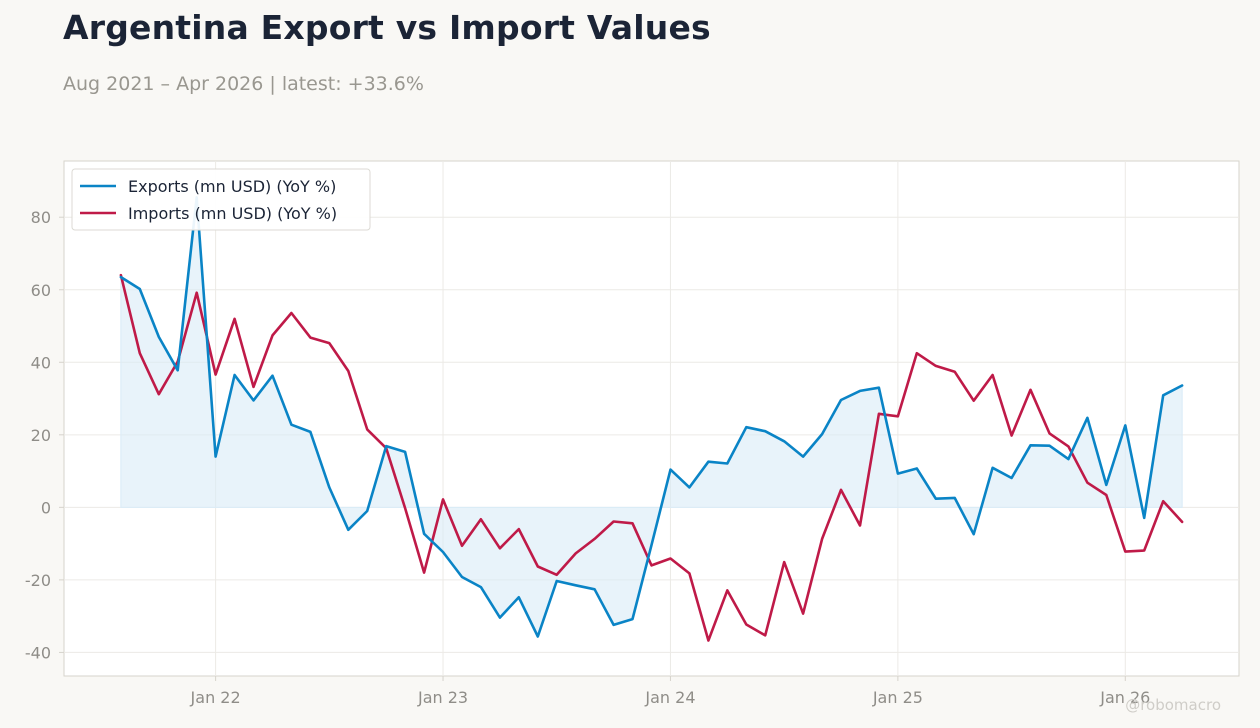  Describe the element at coordinates (243, 84) in the screenshot. I see `chart-subtitle: Aug 2021 – Apr 2026 | latest: +33.6%` at that location.